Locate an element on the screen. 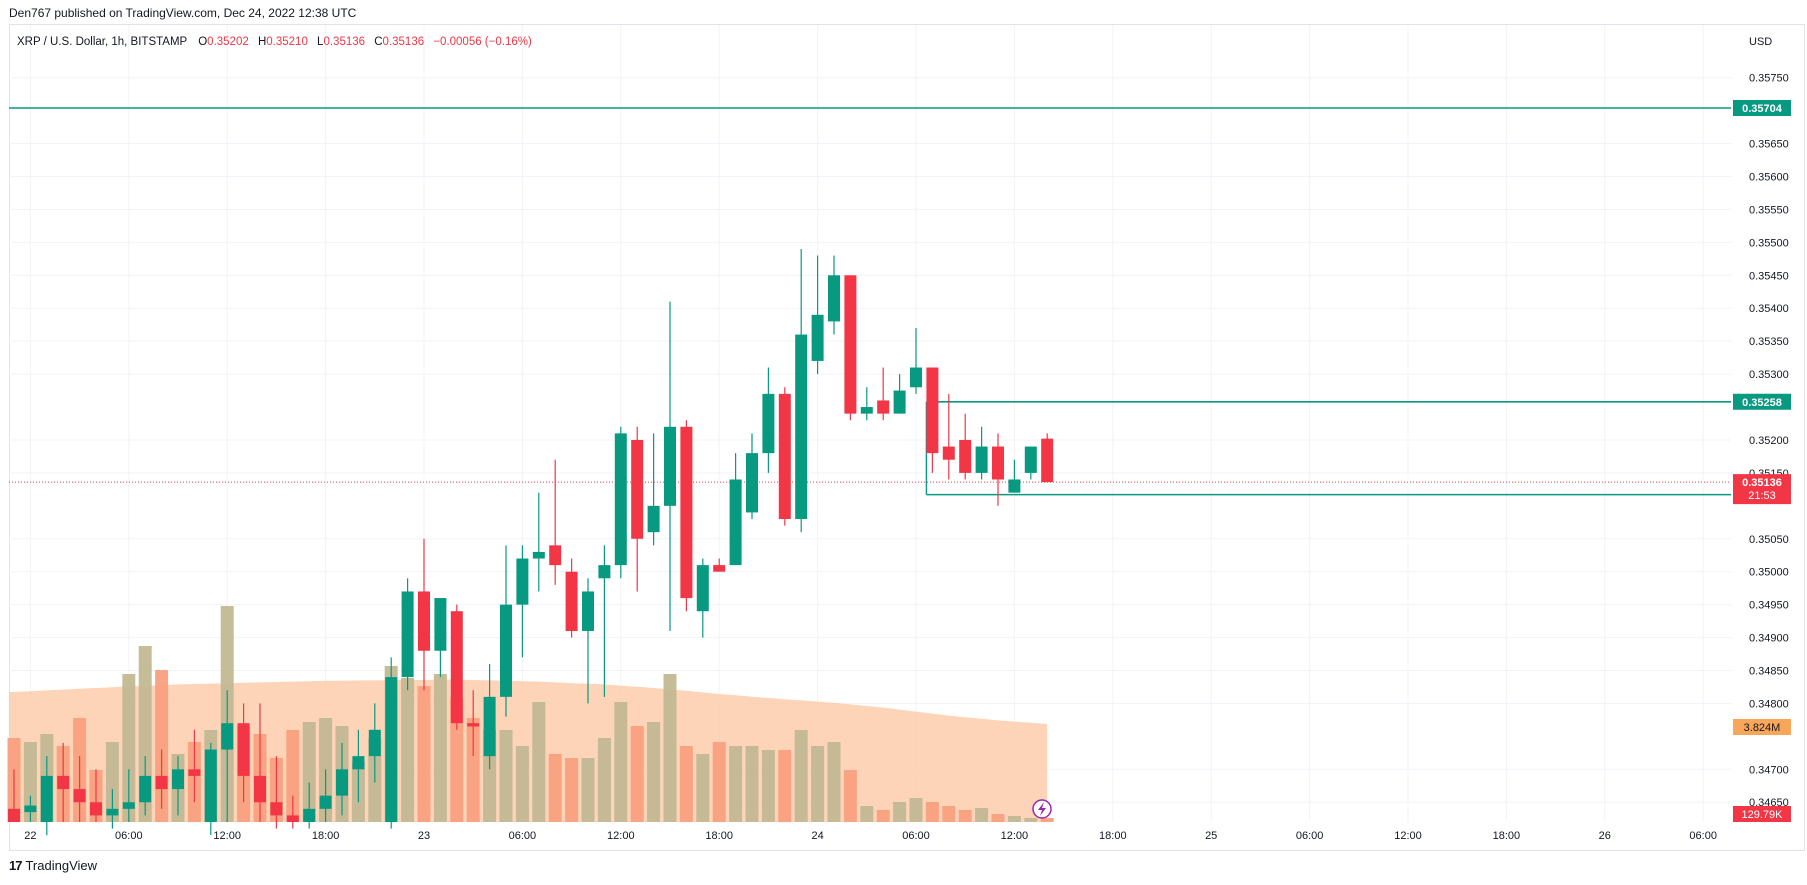  bar-countdown-label: 21:53 is located at coordinates (1762, 496).